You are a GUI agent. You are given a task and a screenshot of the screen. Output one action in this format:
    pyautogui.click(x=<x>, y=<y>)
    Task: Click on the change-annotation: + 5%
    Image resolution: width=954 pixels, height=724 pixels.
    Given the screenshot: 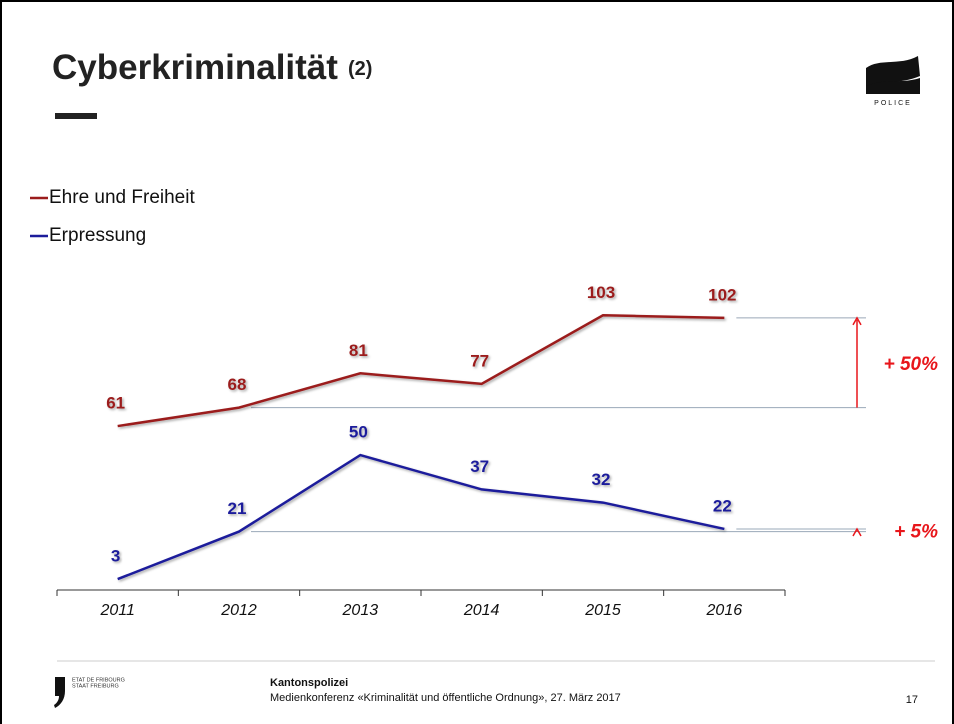 What is the action you would take?
    pyautogui.click(x=916, y=531)
    